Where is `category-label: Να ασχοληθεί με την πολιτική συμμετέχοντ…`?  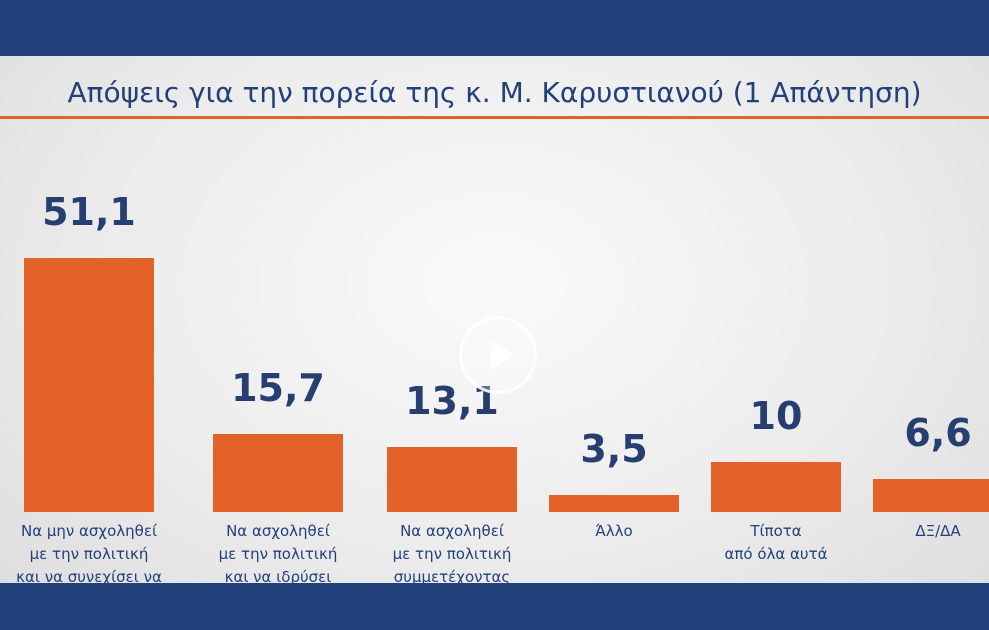 category-label: Να ασχοληθεί με την πολιτική συμμετέχοντ… is located at coordinates (452, 552).